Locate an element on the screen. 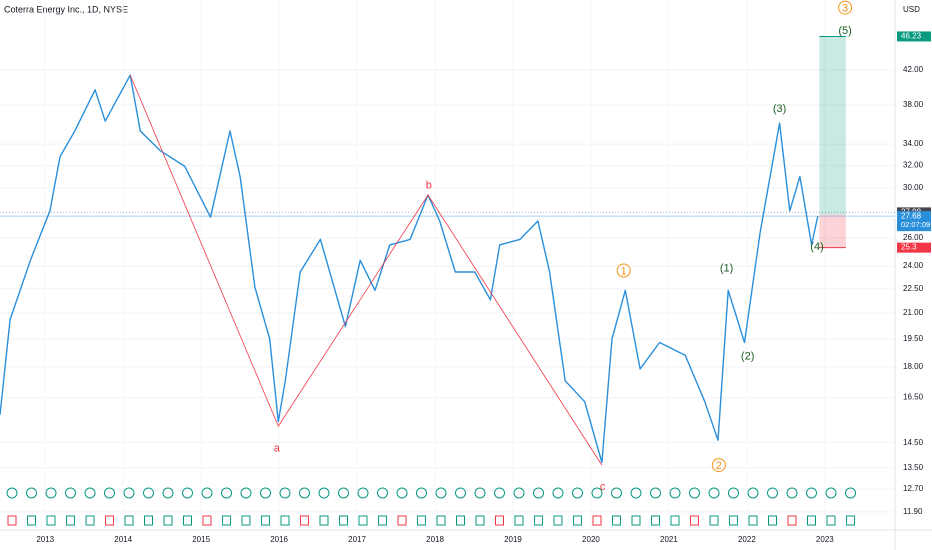 This screenshot has height=550, width=932. currency: USD is located at coordinates (911, 9).